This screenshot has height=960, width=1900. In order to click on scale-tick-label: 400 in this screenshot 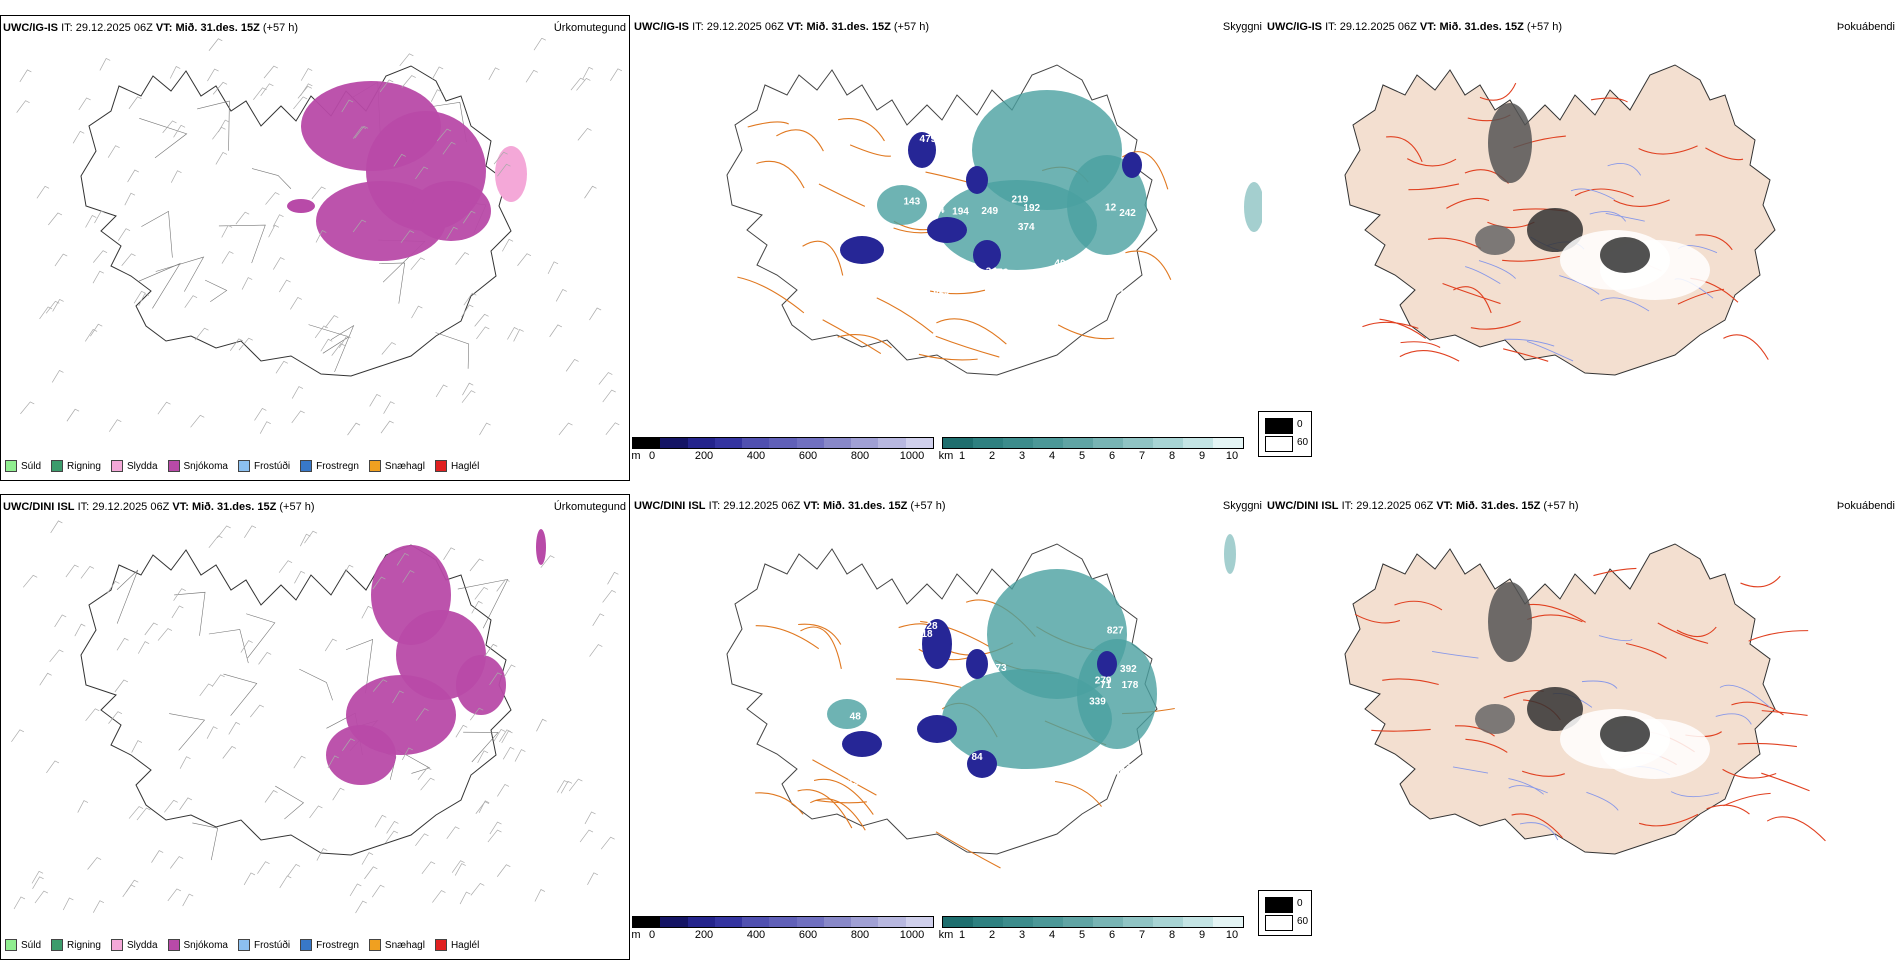, I will do `click(756, 935)`.